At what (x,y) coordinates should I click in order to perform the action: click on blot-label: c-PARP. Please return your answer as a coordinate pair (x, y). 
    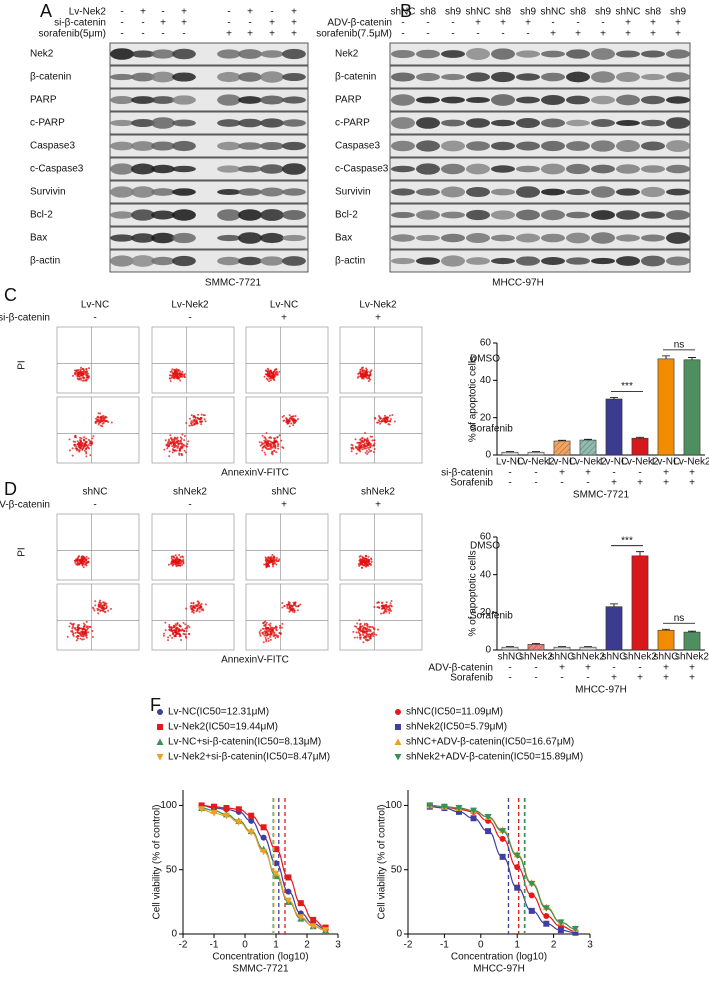
    Looking at the image, I should click on (47, 123).